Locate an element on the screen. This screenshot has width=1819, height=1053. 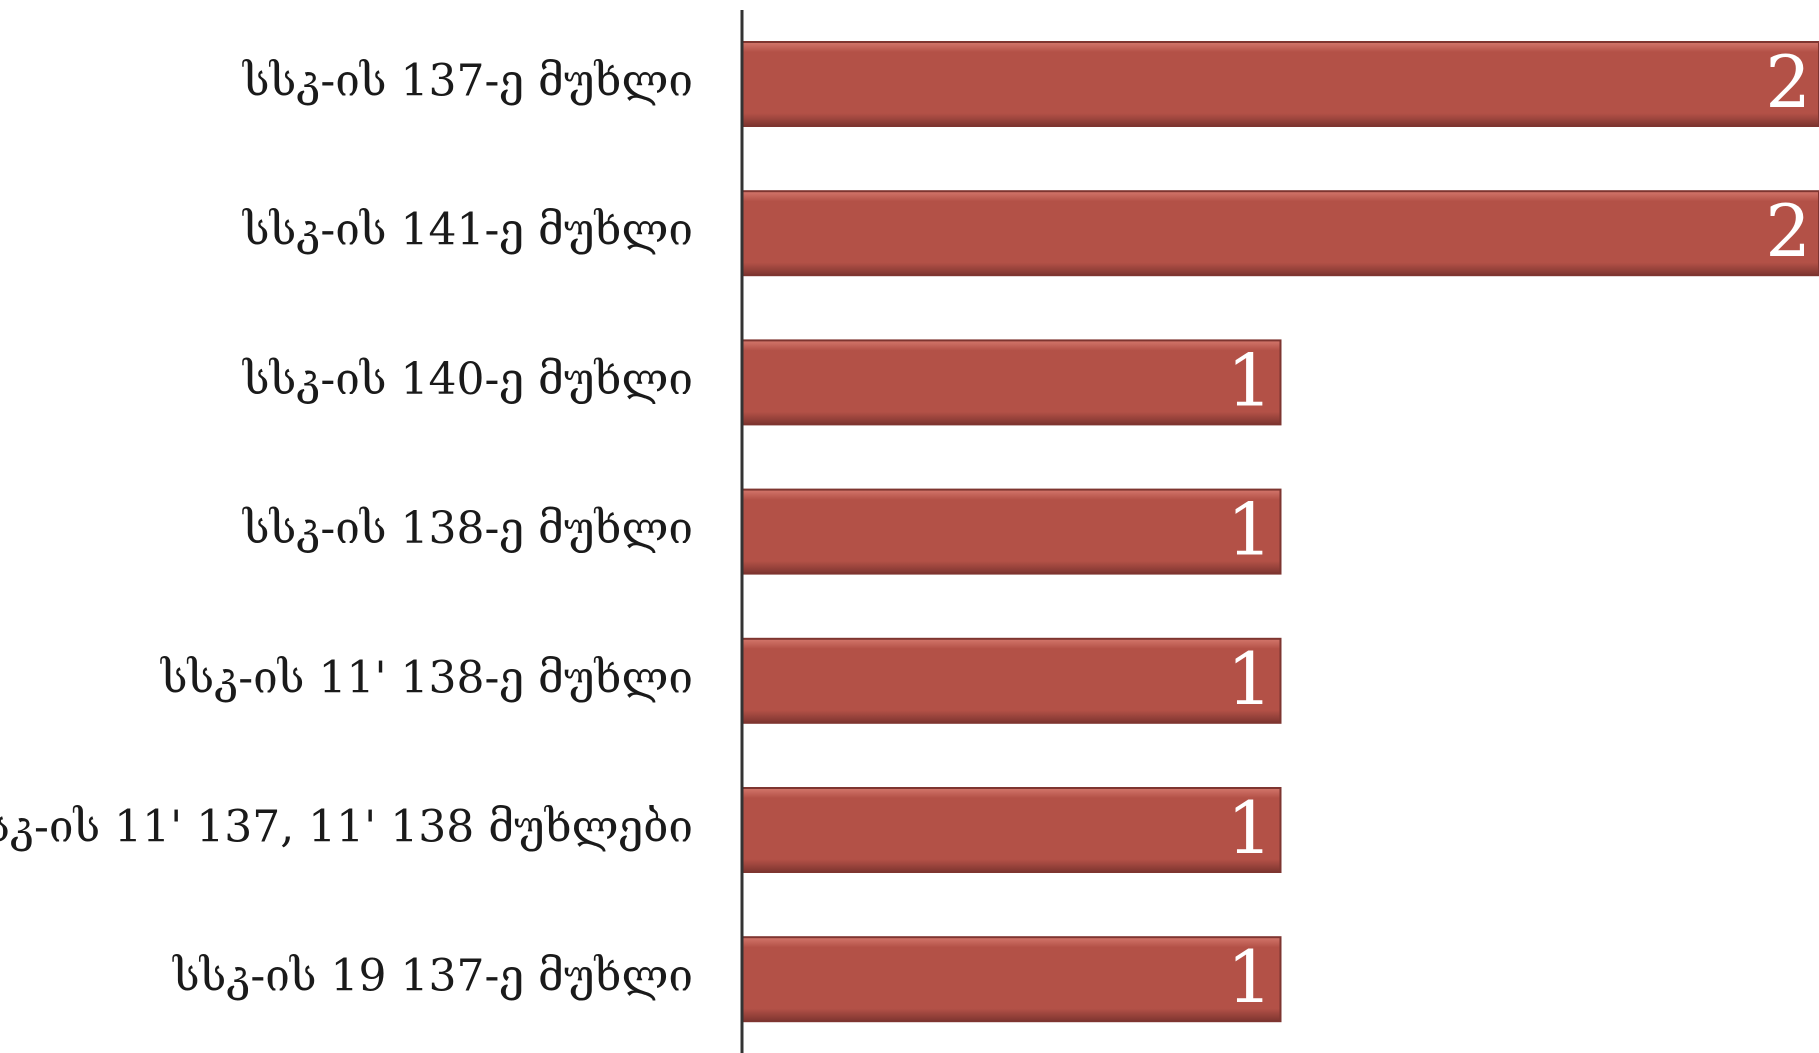
category-label-0: სსკ-ის 137-ე მუხლი is located at coordinates (467, 81).